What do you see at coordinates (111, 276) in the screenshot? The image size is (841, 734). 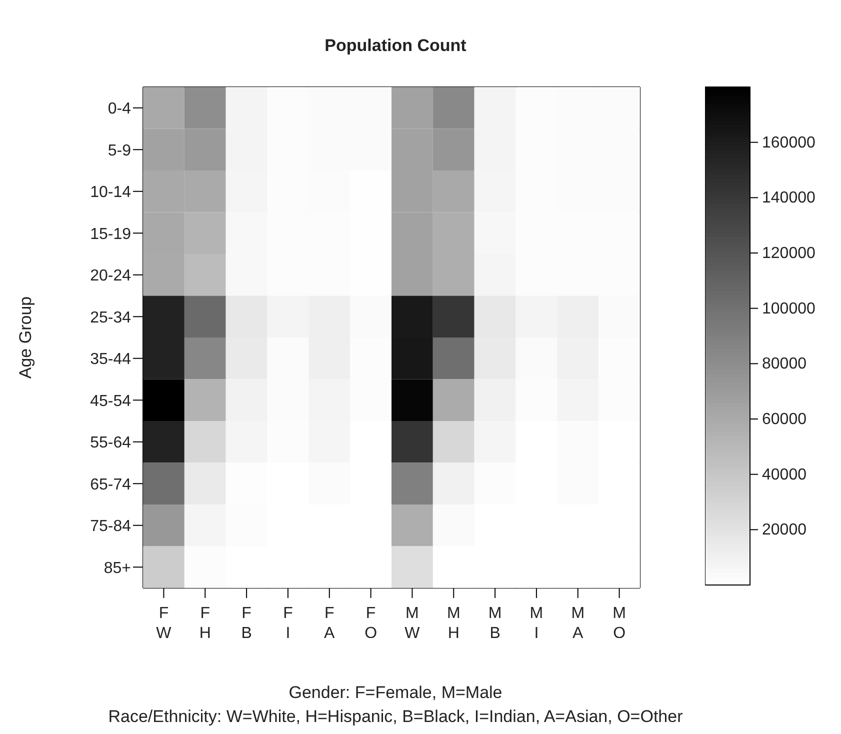 I see `y-tick-label: 20-24` at bounding box center [111, 276].